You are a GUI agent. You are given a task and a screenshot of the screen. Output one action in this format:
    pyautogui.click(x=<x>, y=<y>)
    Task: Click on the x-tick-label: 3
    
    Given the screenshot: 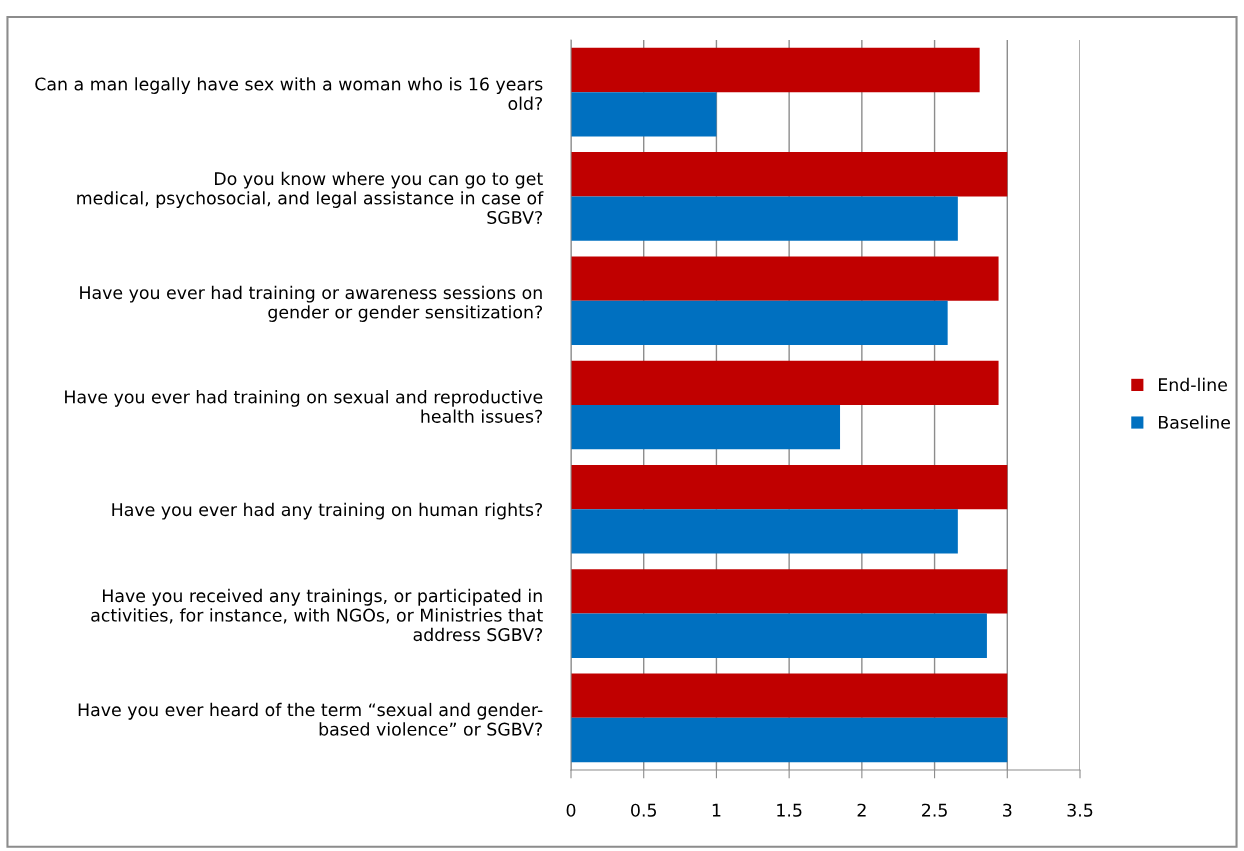 What is the action you would take?
    pyautogui.click(x=1007, y=810)
    